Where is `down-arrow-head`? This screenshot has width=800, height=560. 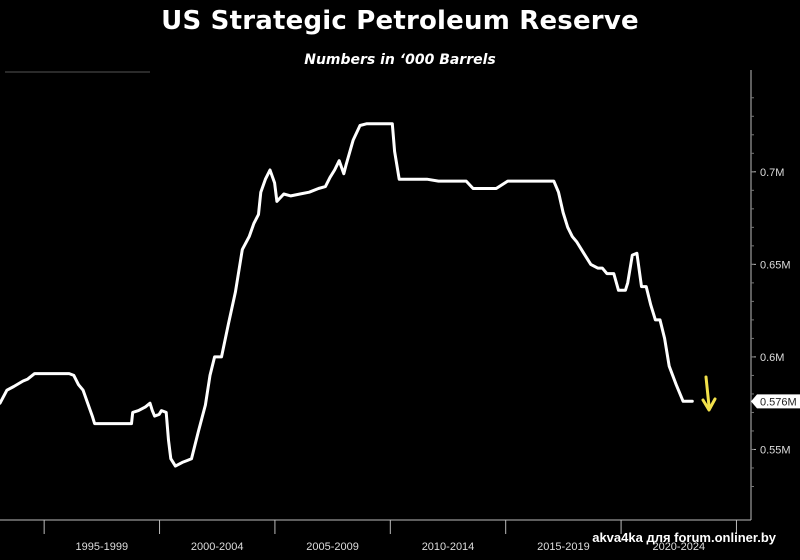
down-arrow-head is located at coordinates (709, 404).